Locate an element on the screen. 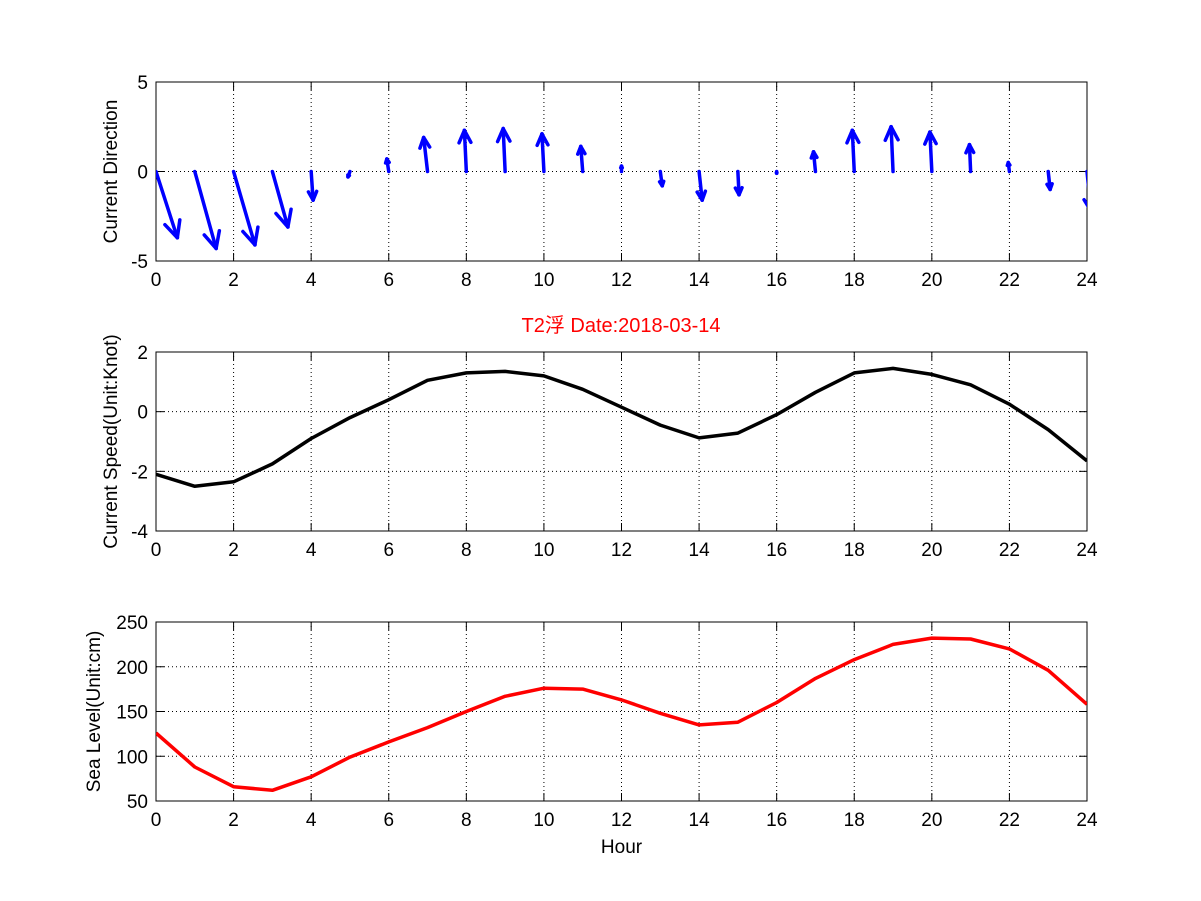 This screenshot has width=1201, height=901. y-tick-label: -4 is located at coordinates (139, 532).